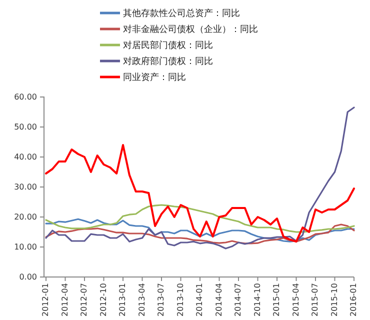  I want to click on legend-label: 对非金融公司债权（企业）：同比, so click(190, 30).